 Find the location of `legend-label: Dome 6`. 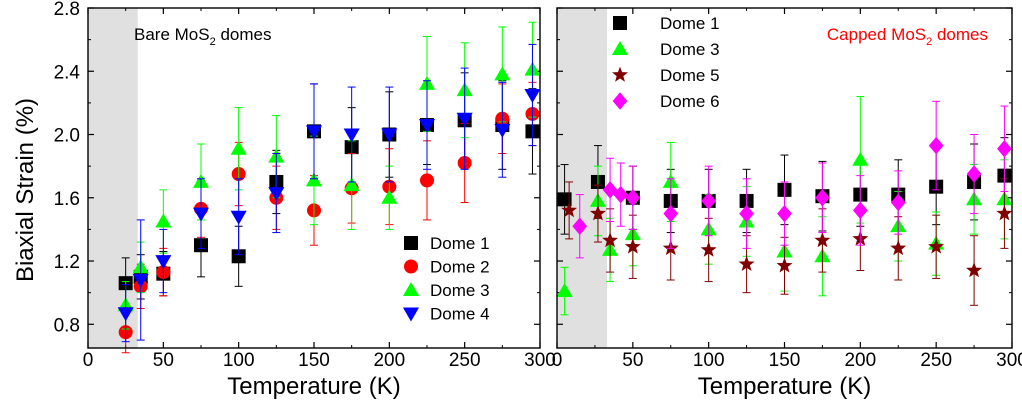

legend-label: Dome 6 is located at coordinates (690, 101).